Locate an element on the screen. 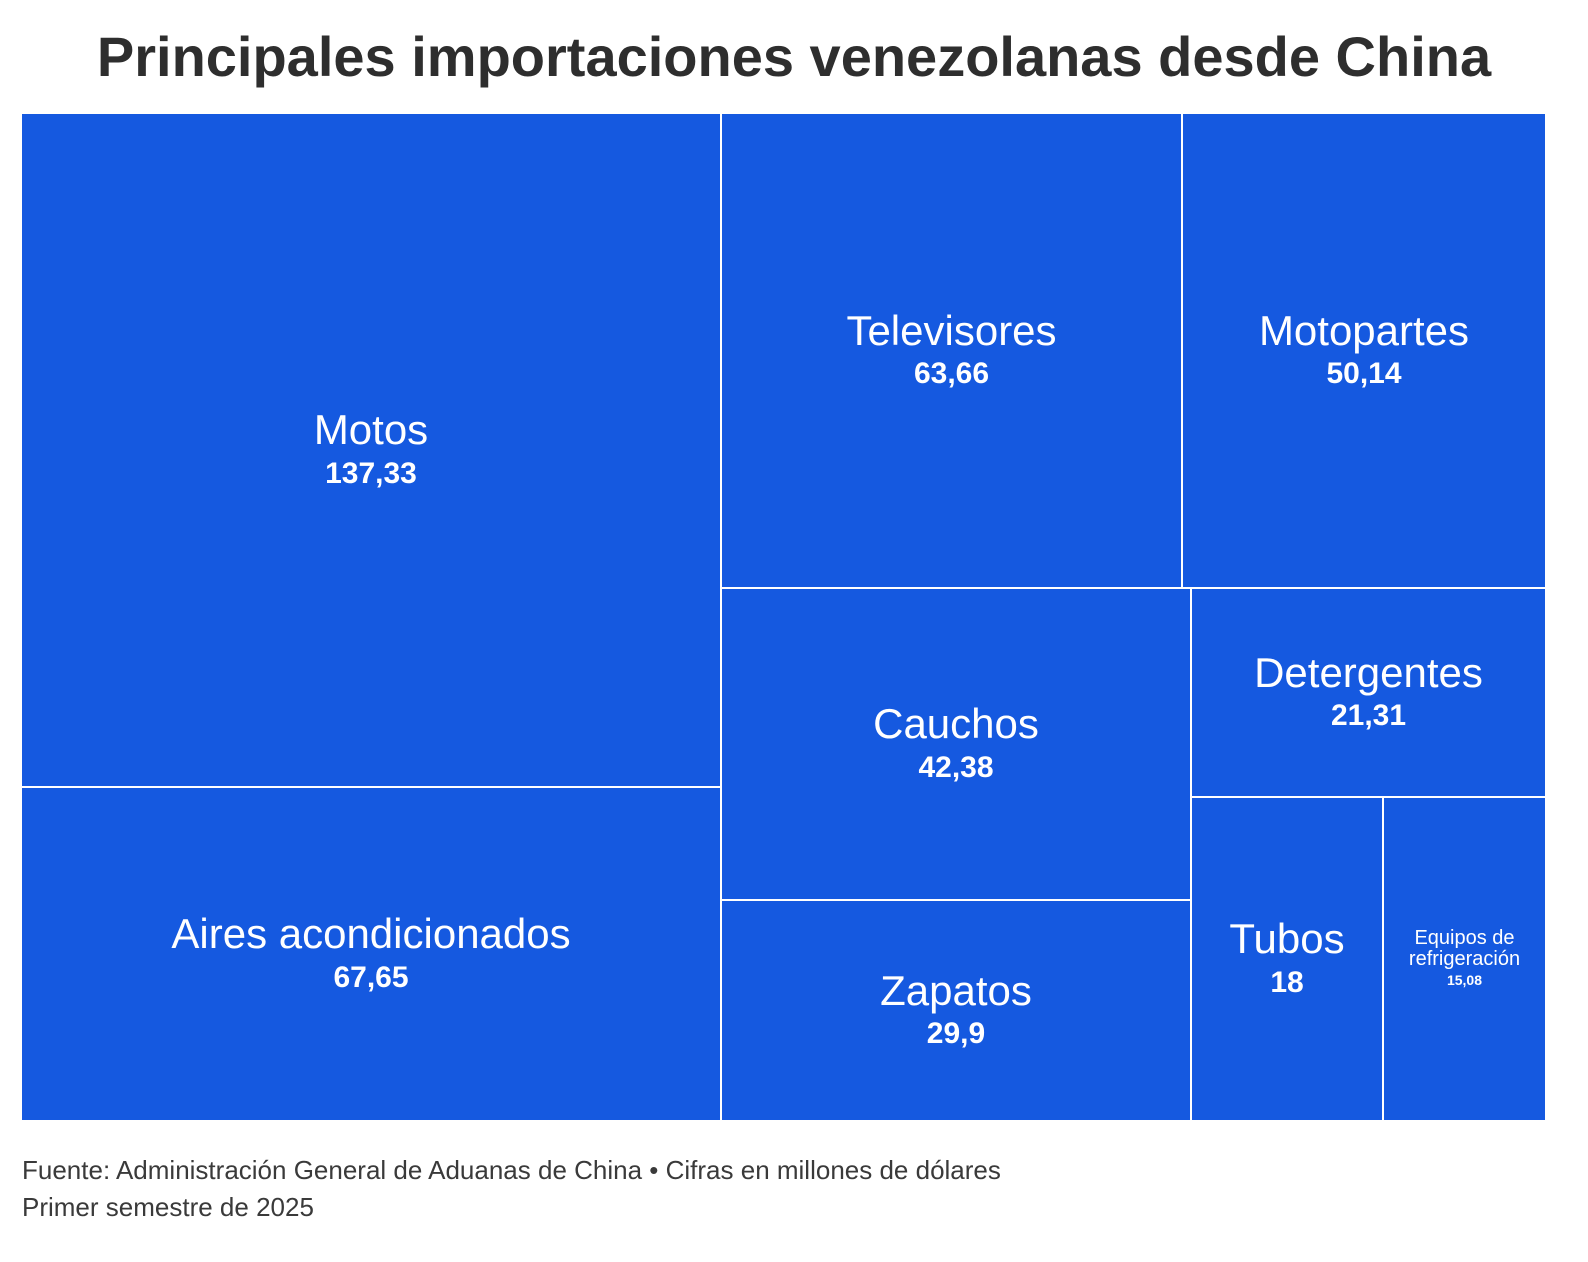 The height and width of the screenshot is (1262, 1588). treemap-tile: Aires acondicionados 67,65 is located at coordinates (372, 955).